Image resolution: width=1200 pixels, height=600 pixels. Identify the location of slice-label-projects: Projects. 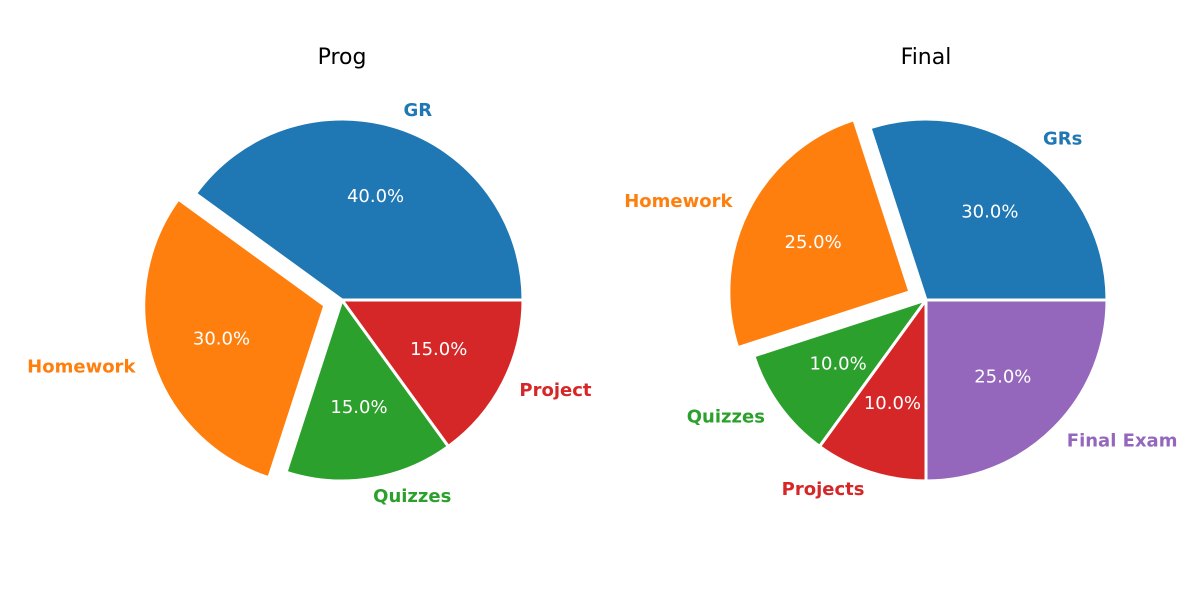
(823, 489).